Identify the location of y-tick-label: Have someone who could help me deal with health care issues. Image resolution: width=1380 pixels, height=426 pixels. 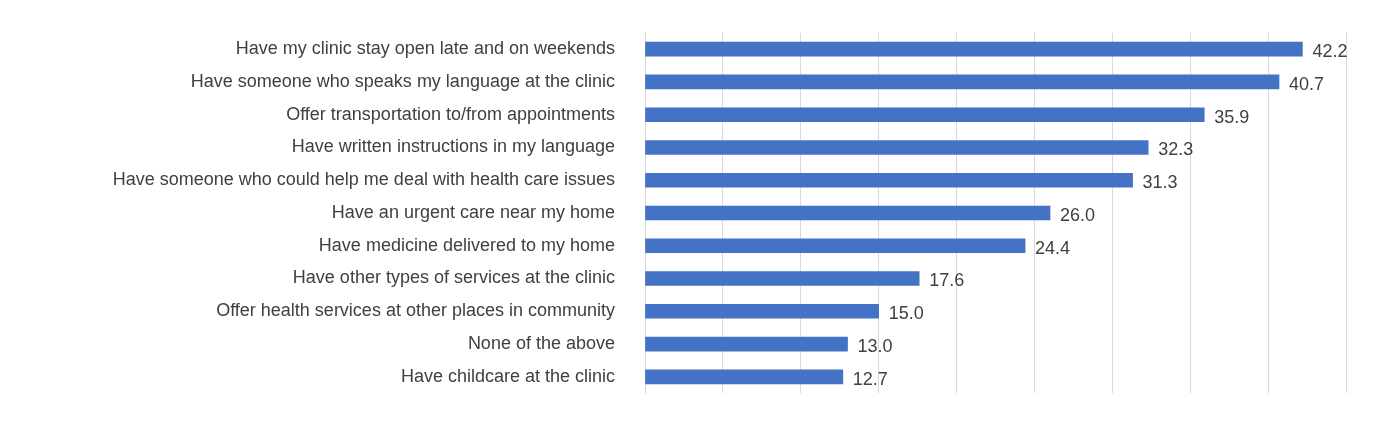
(363, 179).